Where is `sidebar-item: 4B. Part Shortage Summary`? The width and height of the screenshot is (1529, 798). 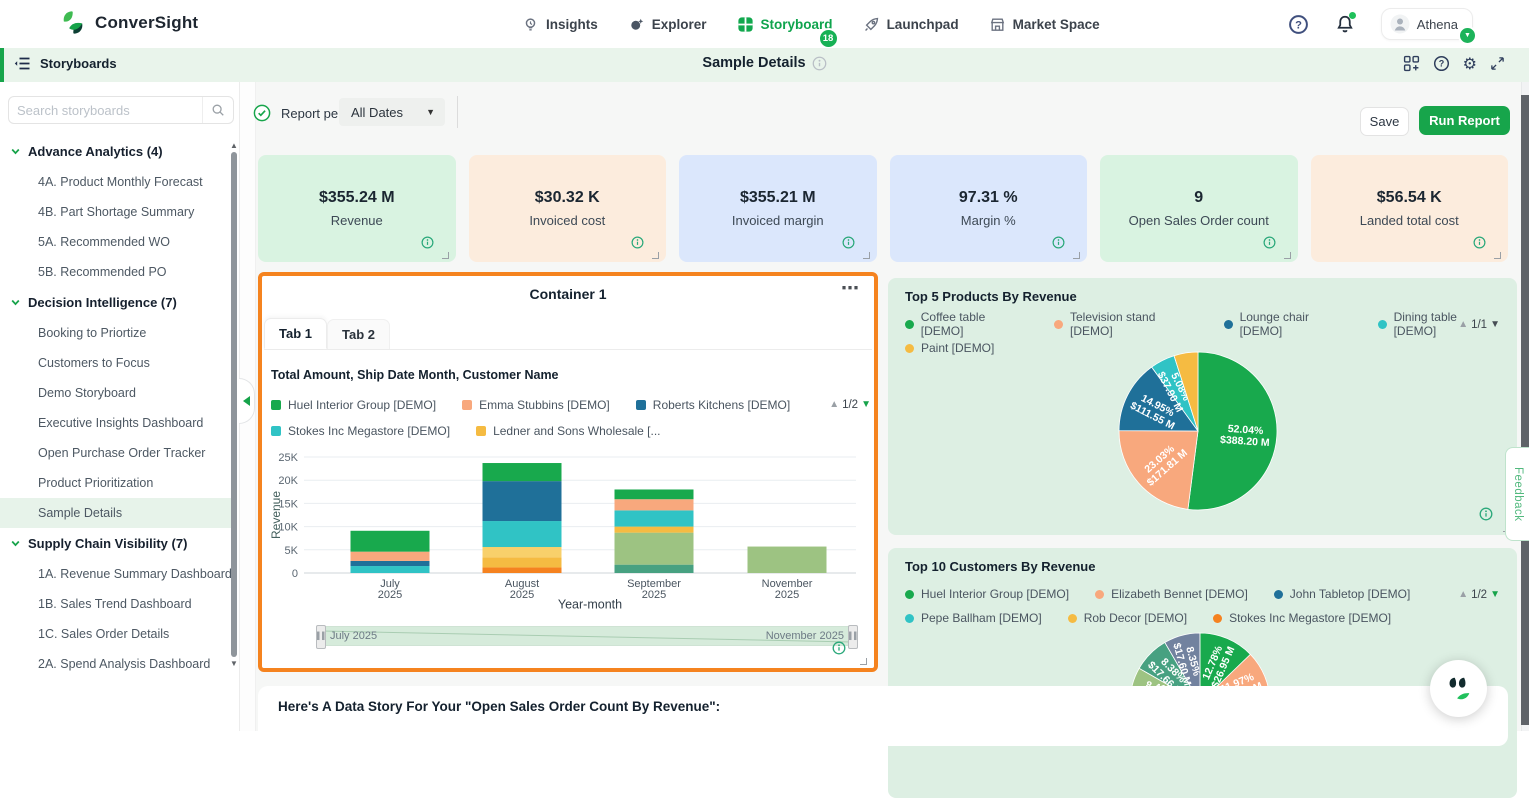
sidebar-item: 4B. Part Shortage Summary is located at coordinates (116, 212).